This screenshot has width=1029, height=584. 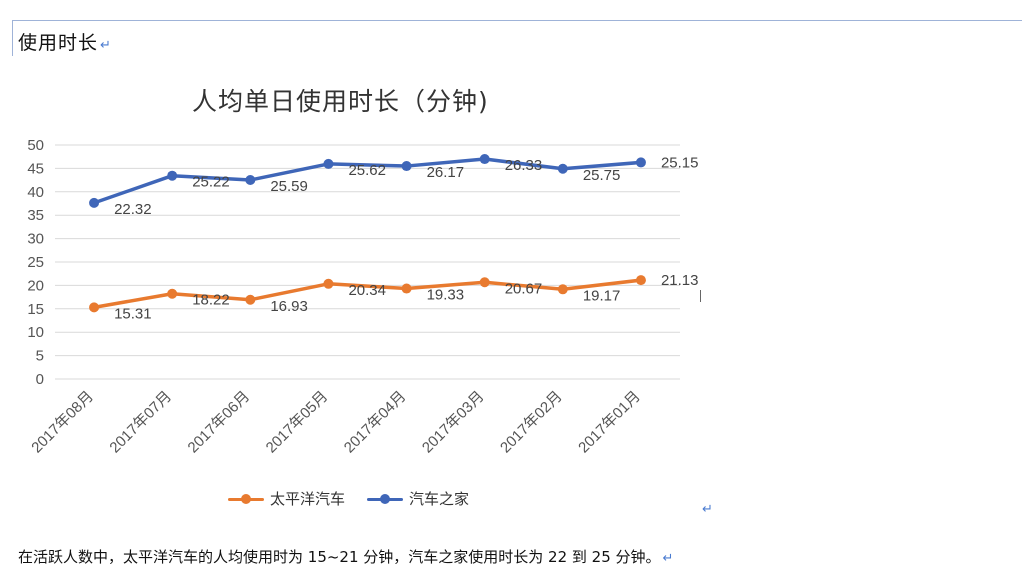 What do you see at coordinates (439, 499) in the screenshot?
I see `legend-label-series-2: 汽车之家` at bounding box center [439, 499].